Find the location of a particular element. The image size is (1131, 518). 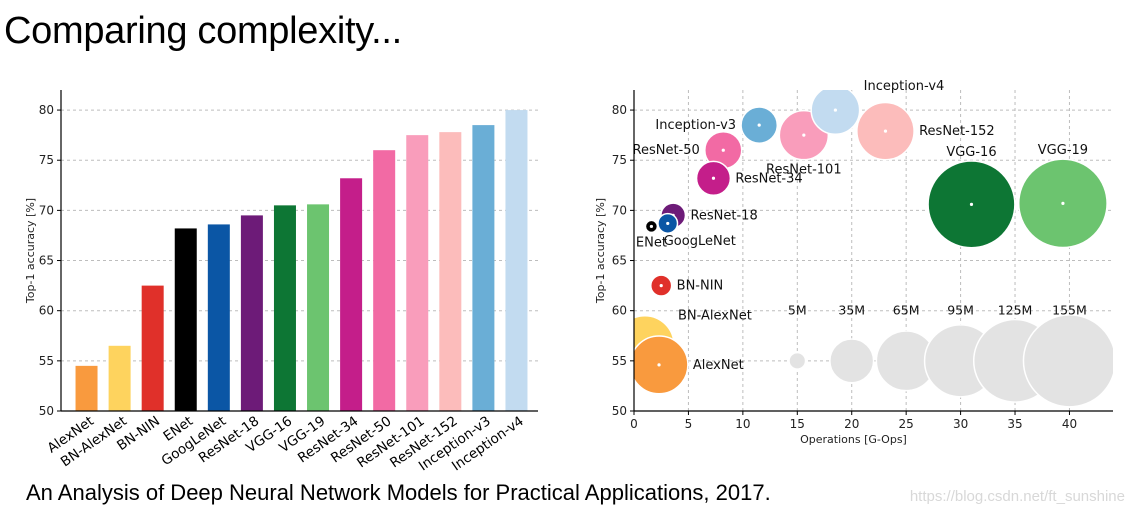

x-tick-label: 35 is located at coordinates (1014, 424).